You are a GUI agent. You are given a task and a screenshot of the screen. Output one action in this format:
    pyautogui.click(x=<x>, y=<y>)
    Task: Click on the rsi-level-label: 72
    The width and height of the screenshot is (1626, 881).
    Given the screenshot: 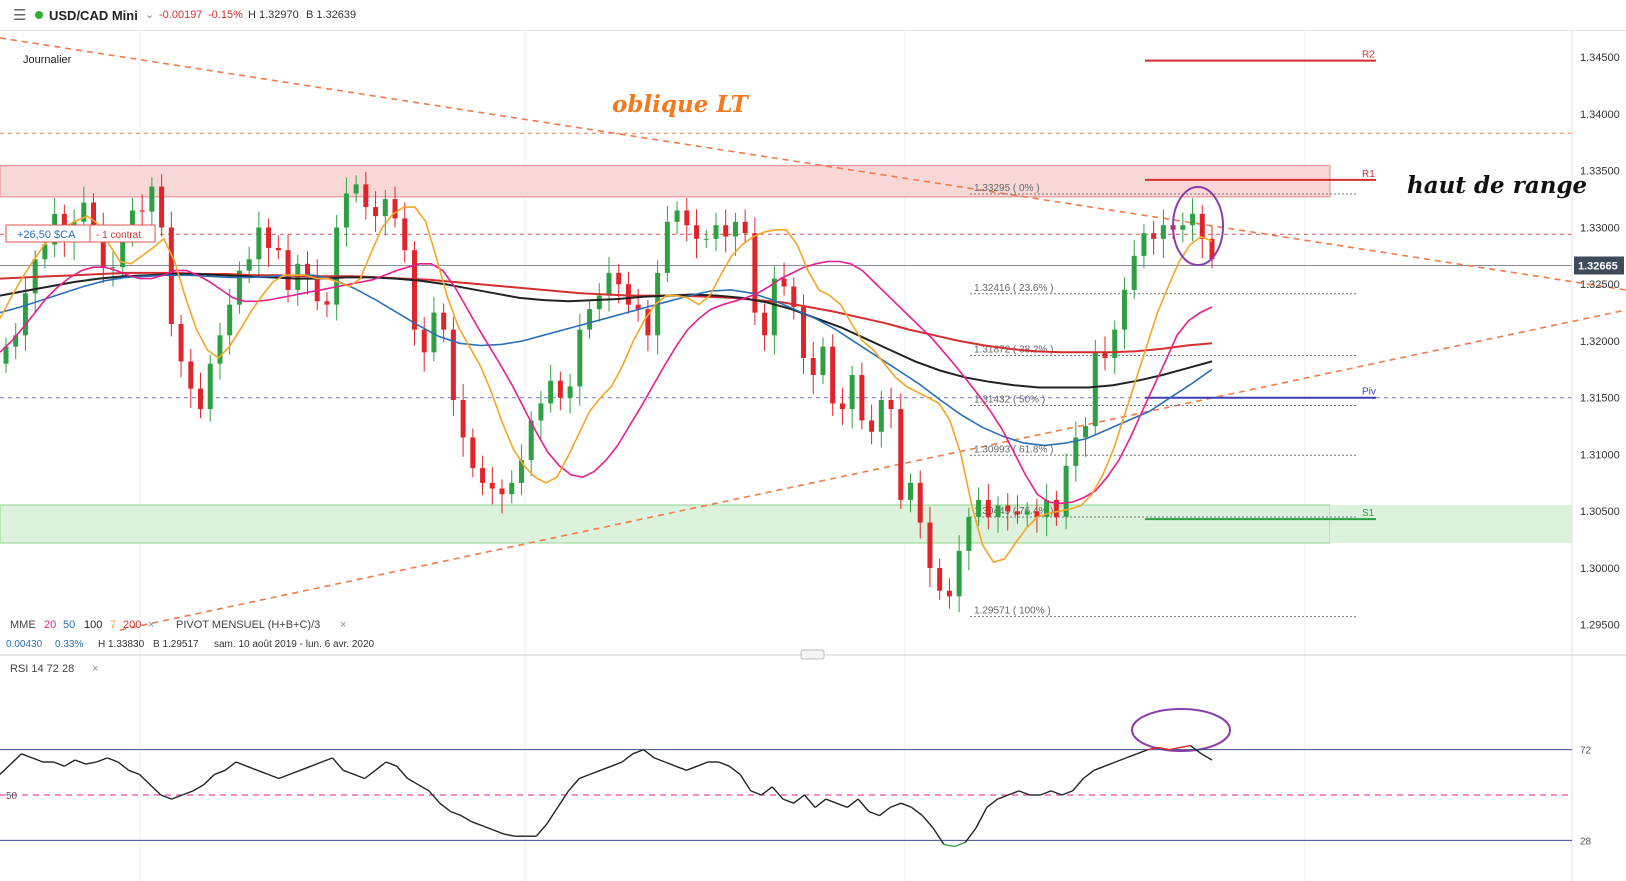 What is the action you would take?
    pyautogui.click(x=1586, y=751)
    